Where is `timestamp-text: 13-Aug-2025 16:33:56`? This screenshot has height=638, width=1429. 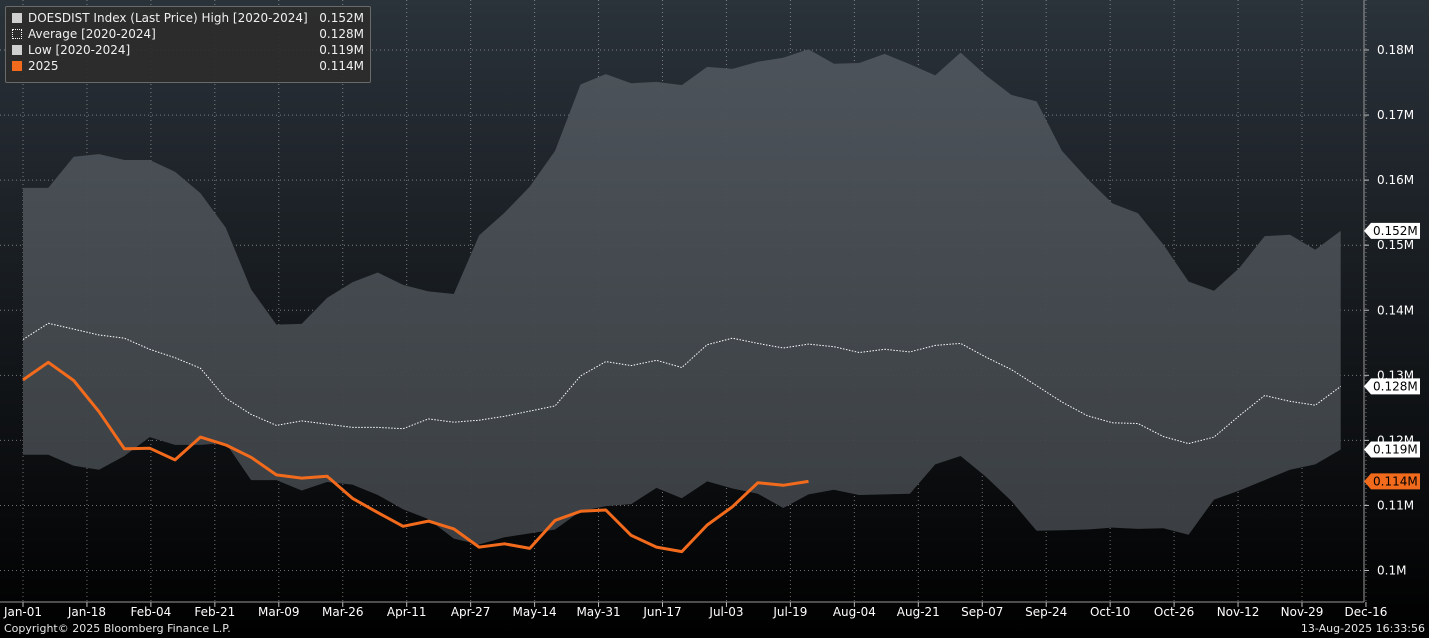 timestamp-text: 13-Aug-2025 16:33:56 is located at coordinates (1362, 628).